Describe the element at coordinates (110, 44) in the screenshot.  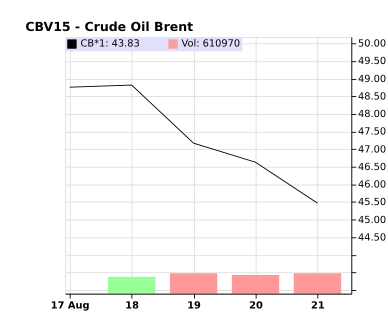
I see `legend-label: CB*1: 43.83` at that location.